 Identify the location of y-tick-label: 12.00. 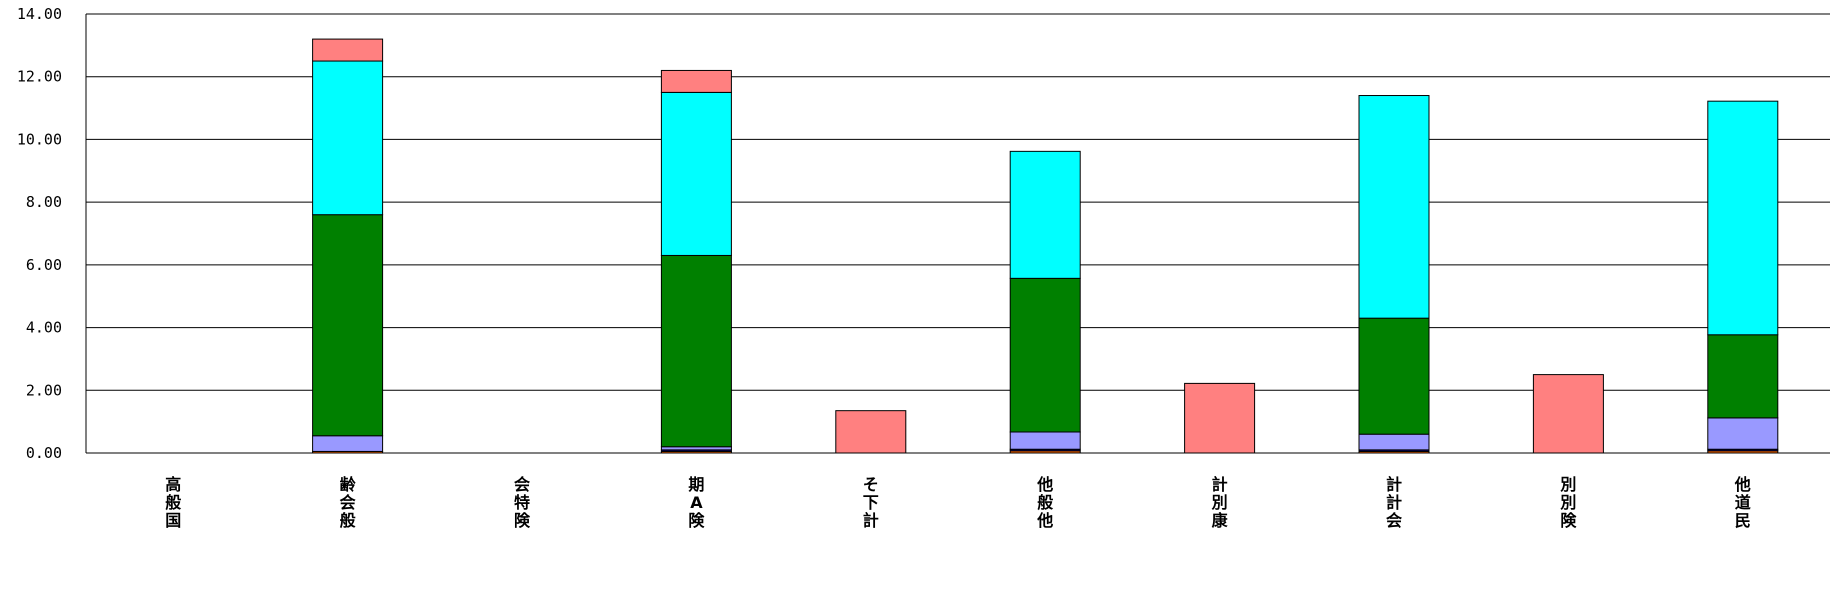
(39, 77).